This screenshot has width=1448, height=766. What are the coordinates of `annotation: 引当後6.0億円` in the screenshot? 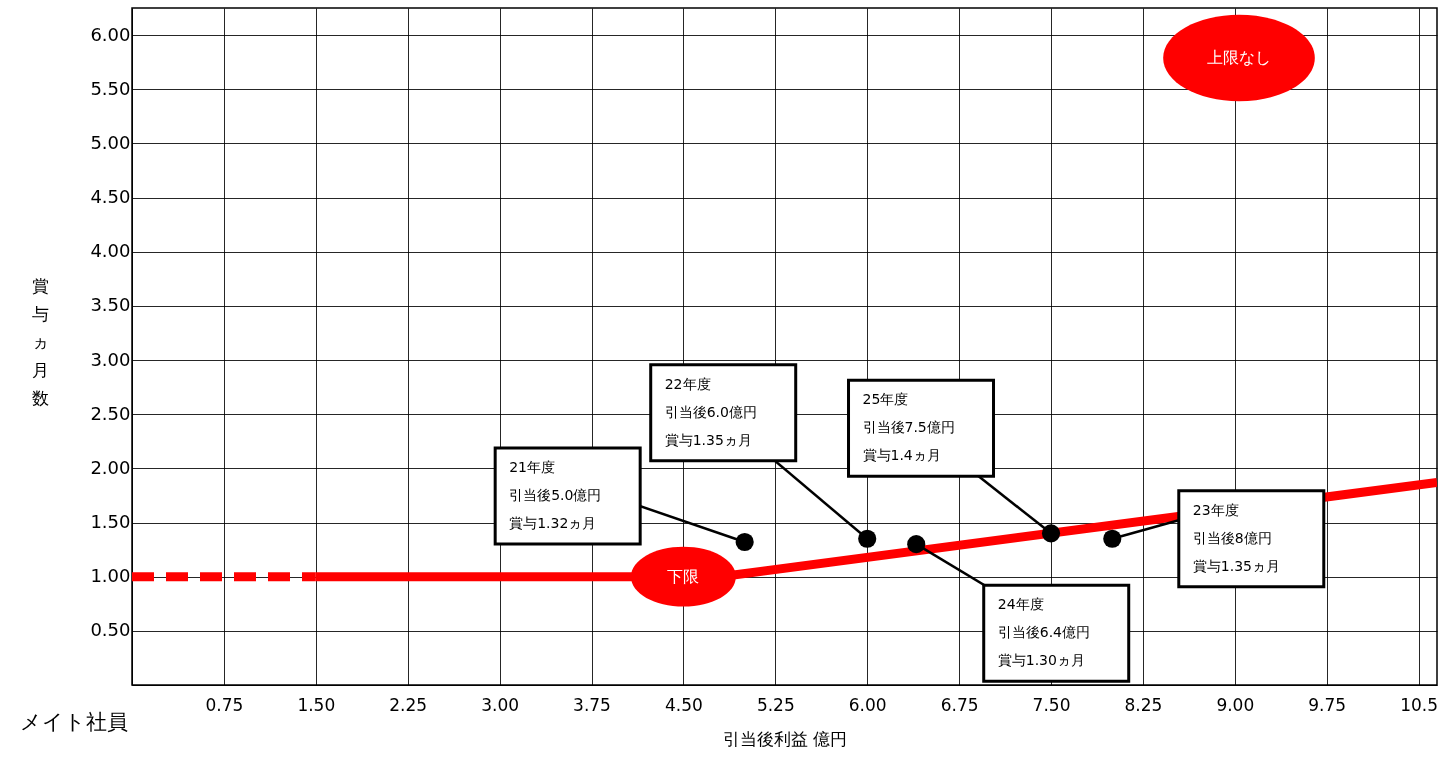 It's located at (710, 411).